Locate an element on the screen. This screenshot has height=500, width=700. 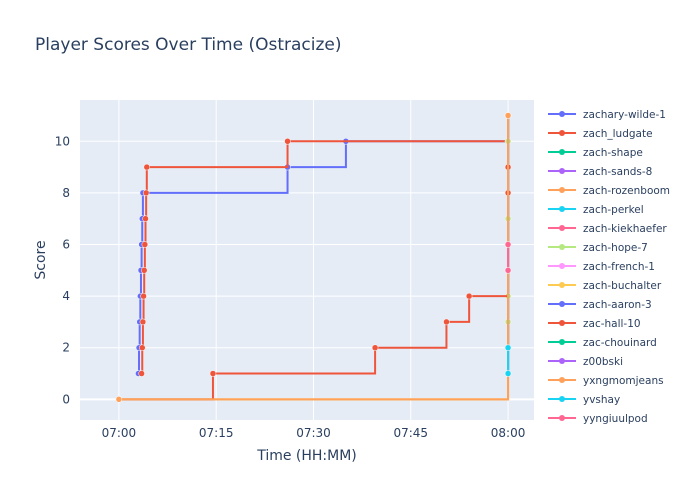
y-axis-title: Score is located at coordinates (41, 259).